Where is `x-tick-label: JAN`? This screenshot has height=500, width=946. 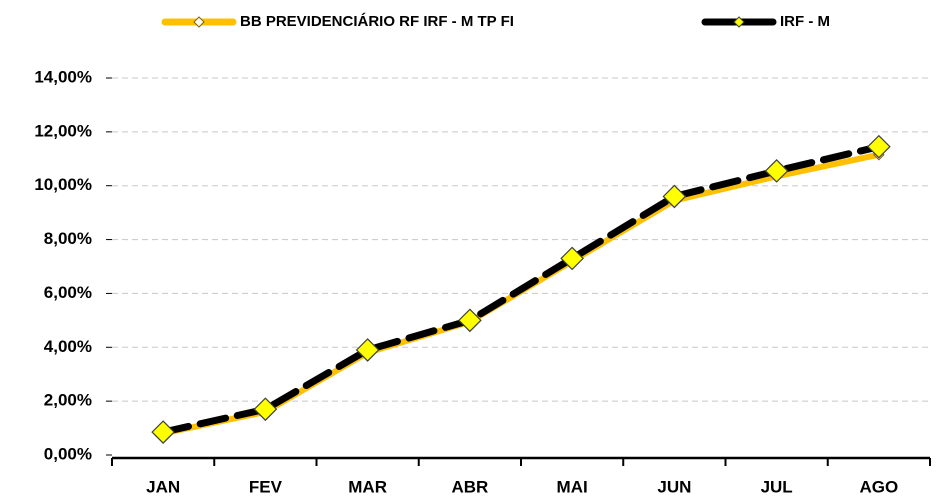 x-tick-label: JAN is located at coordinates (163, 486).